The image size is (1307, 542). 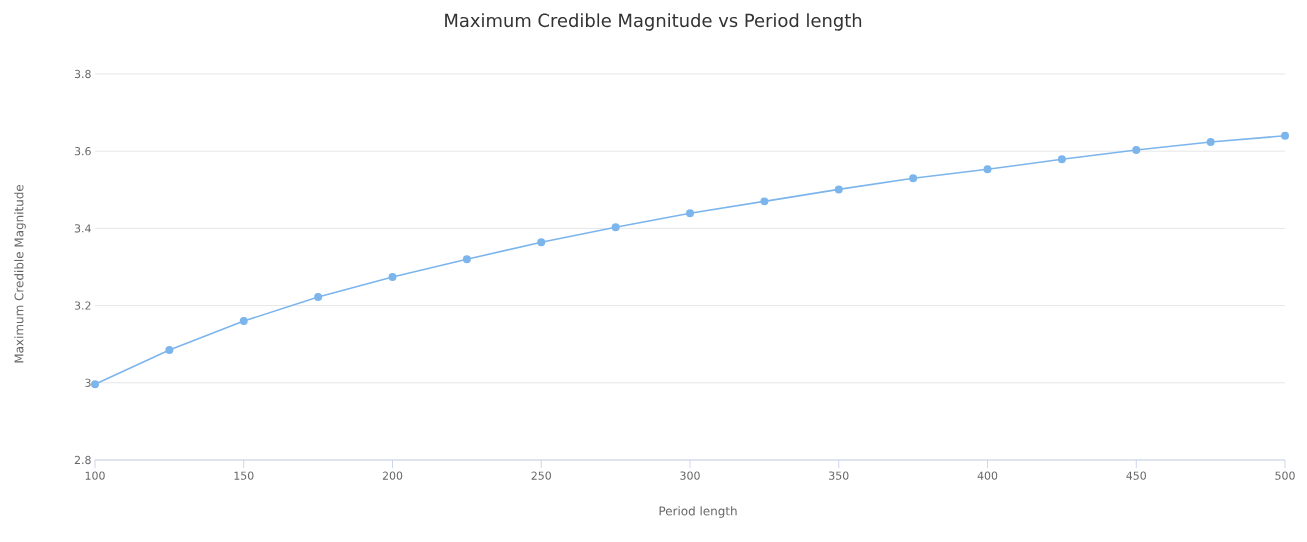 What do you see at coordinates (541, 475) in the screenshot?
I see `x-tick-label: 250` at bounding box center [541, 475].